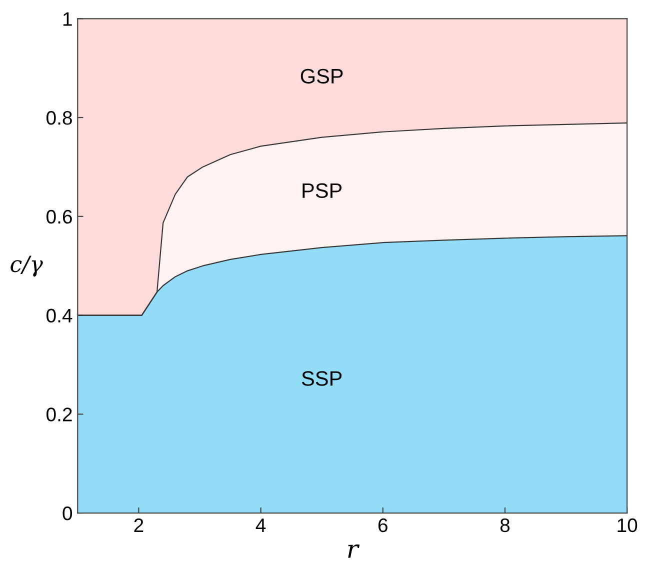 This screenshot has width=658, height=583. What do you see at coordinates (322, 190) in the screenshot?
I see `series-label: PSP` at bounding box center [322, 190].